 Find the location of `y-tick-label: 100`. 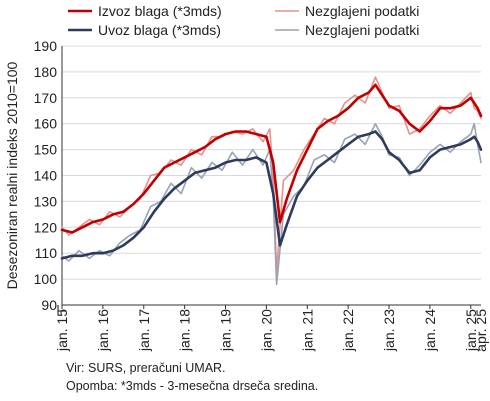

y-tick-label: 100 is located at coordinates (46, 279).